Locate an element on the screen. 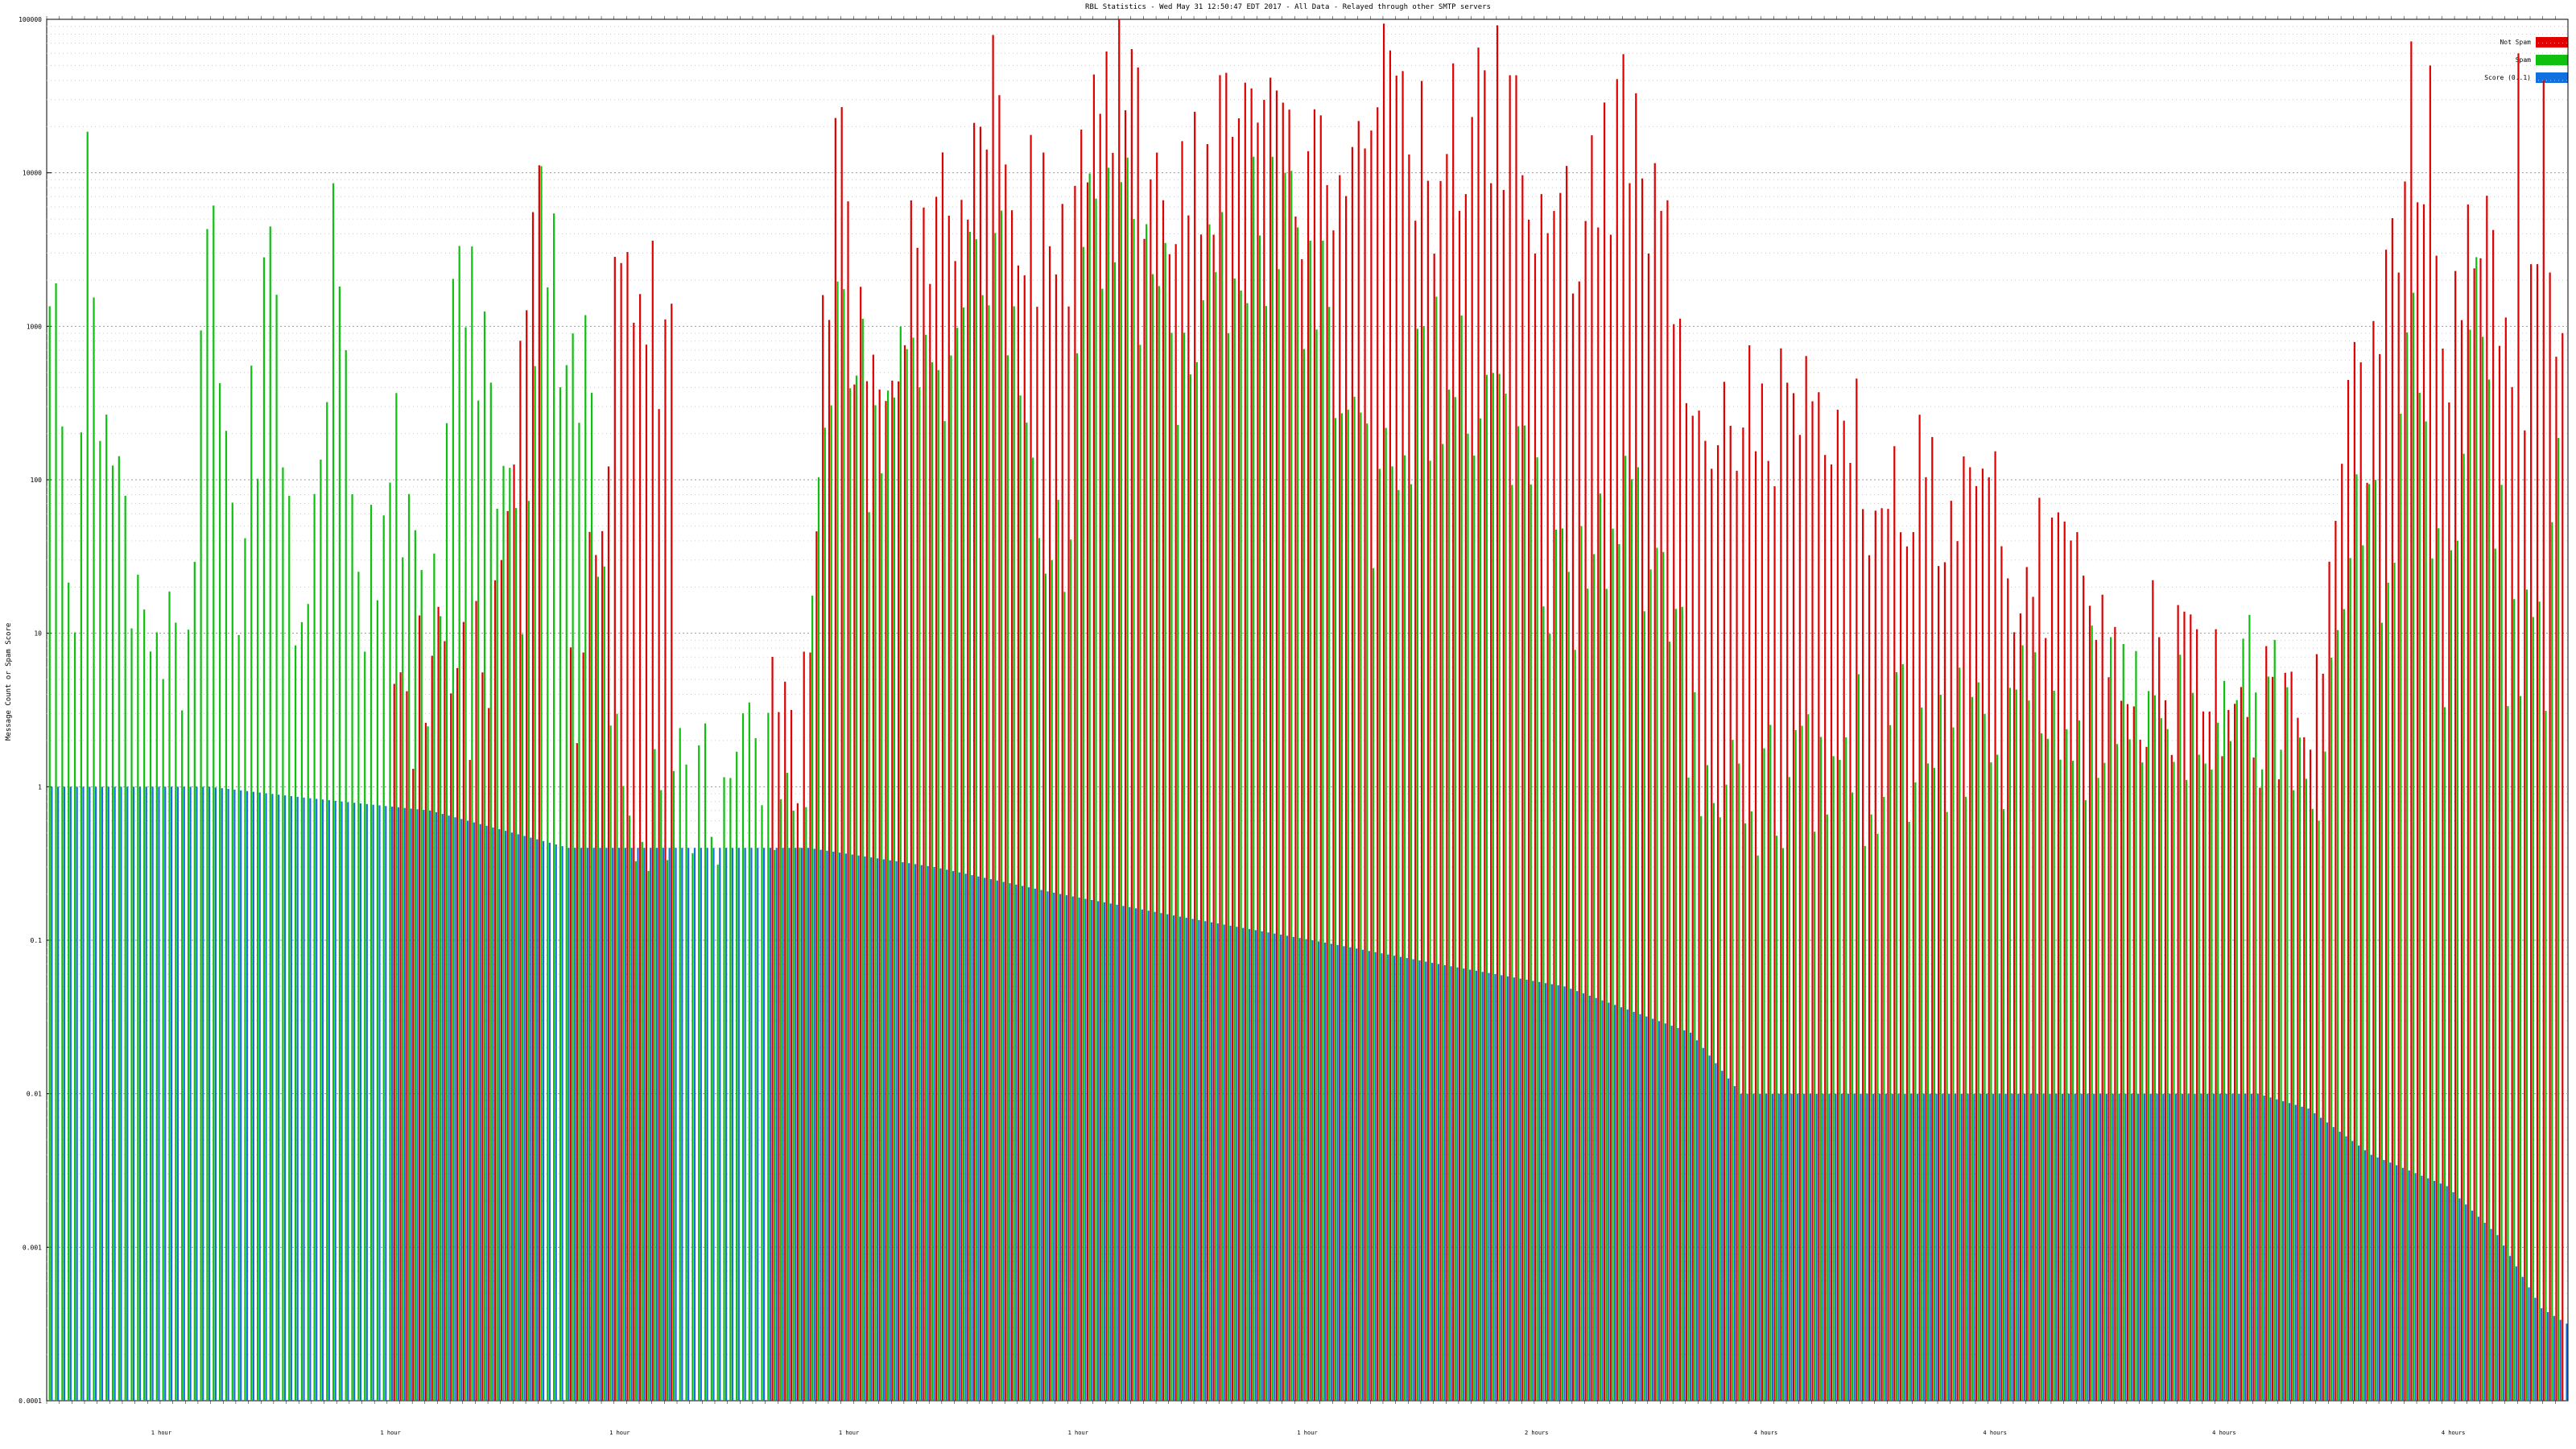  x-tick-label: 2 hours is located at coordinates (1537, 1433).